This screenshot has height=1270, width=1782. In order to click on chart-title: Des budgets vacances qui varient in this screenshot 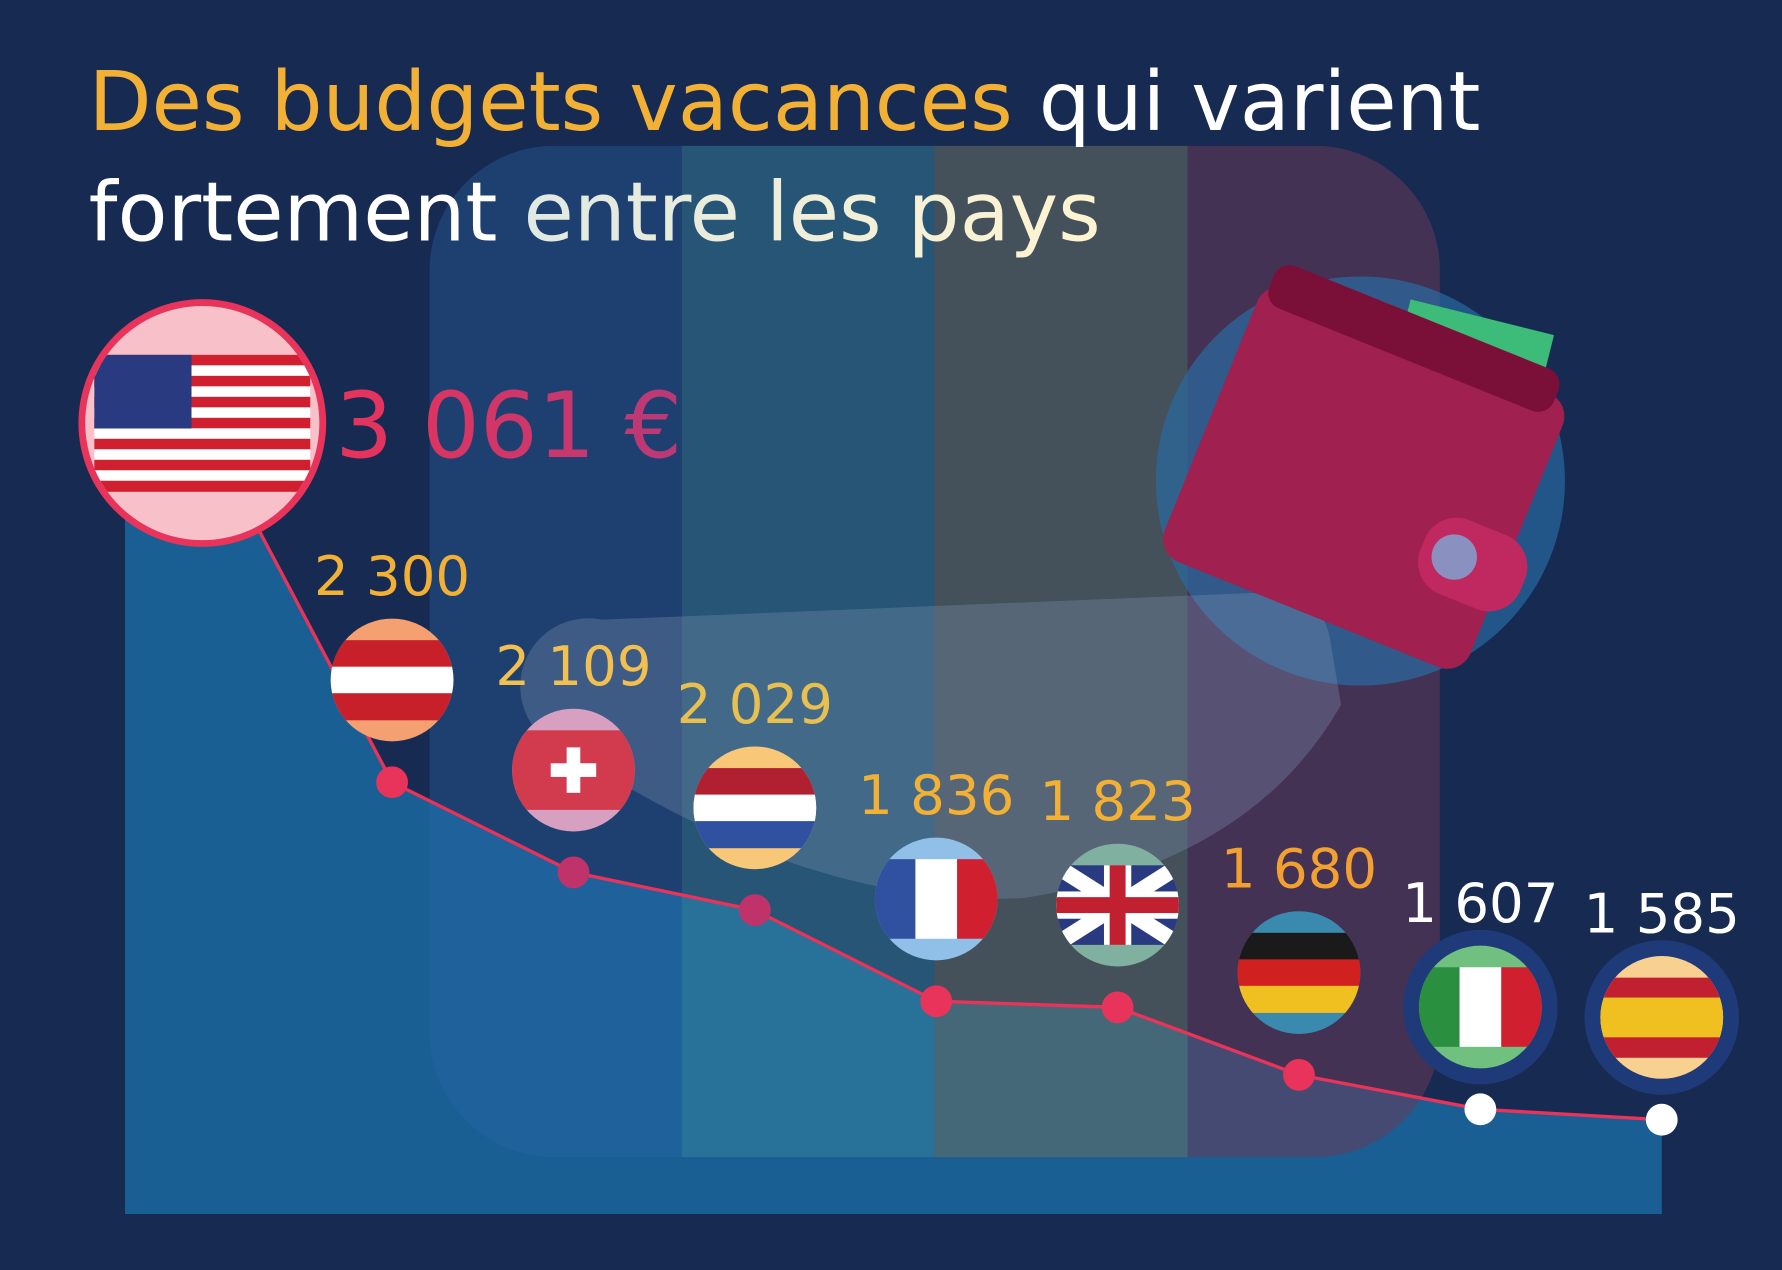, I will do `click(785, 103)`.